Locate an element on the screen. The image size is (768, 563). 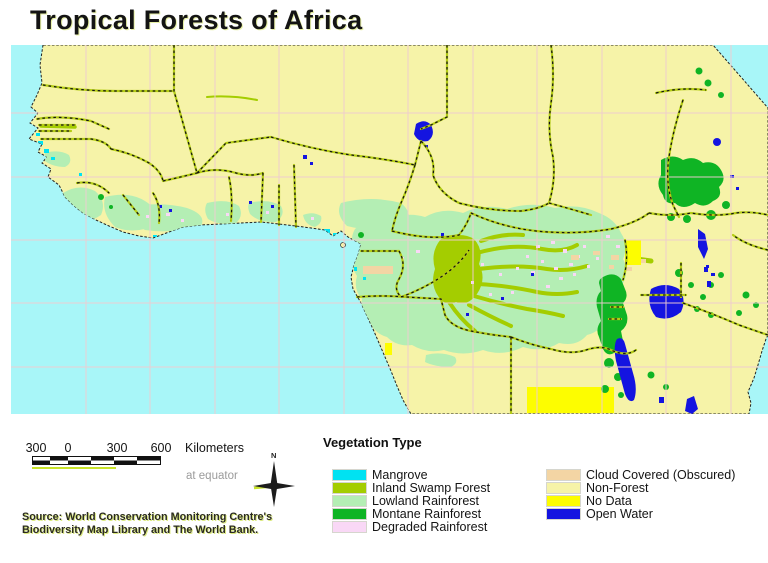
scalebar-underline is located at coordinates (74, 468).